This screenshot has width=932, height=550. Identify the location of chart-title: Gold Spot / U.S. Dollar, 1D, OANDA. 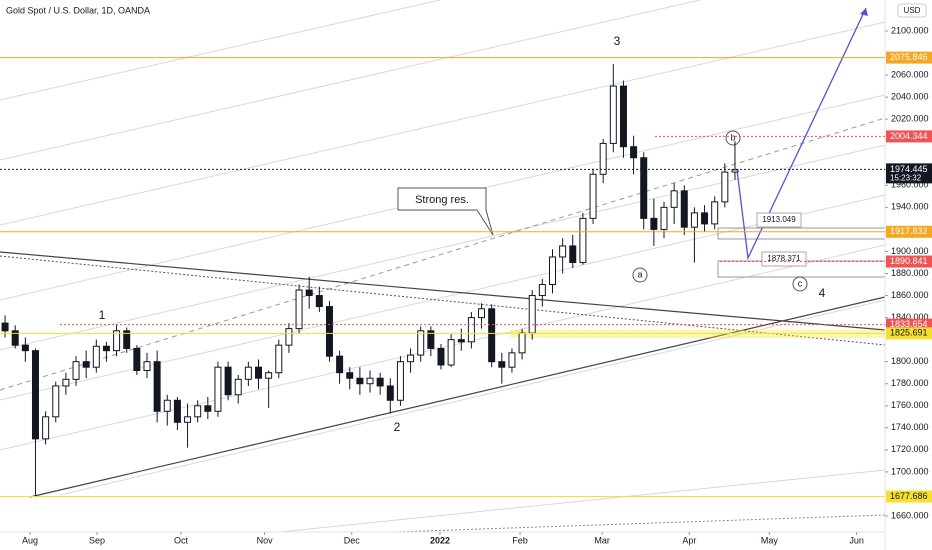
(78, 10).